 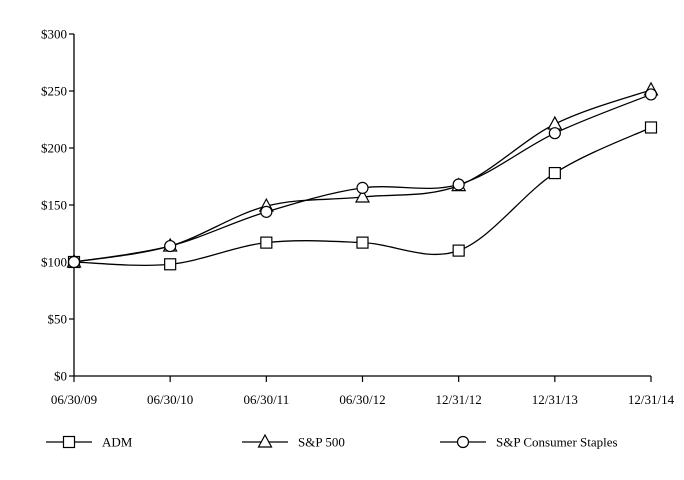 I want to click on y-tick-label: $0, so click(x=60, y=376).